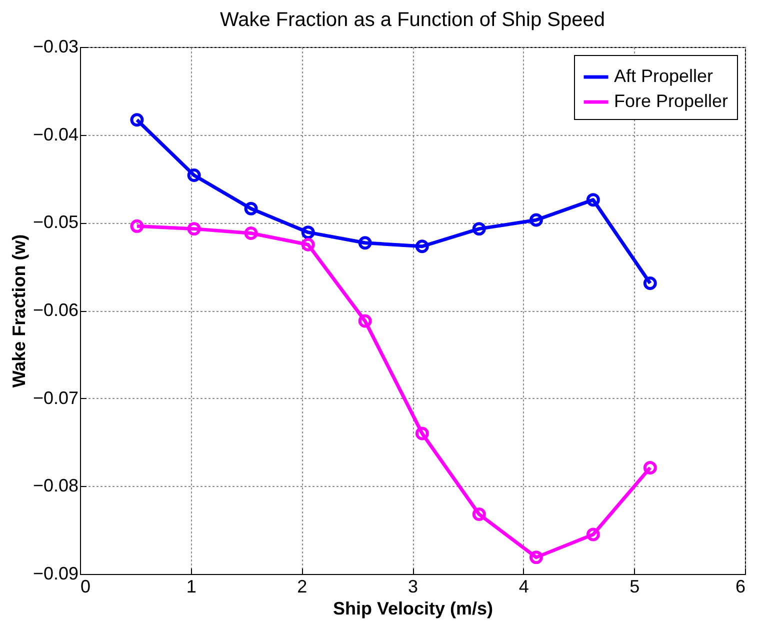  Describe the element at coordinates (55, 398) in the screenshot. I see `y-tick-label: −0.07` at that location.